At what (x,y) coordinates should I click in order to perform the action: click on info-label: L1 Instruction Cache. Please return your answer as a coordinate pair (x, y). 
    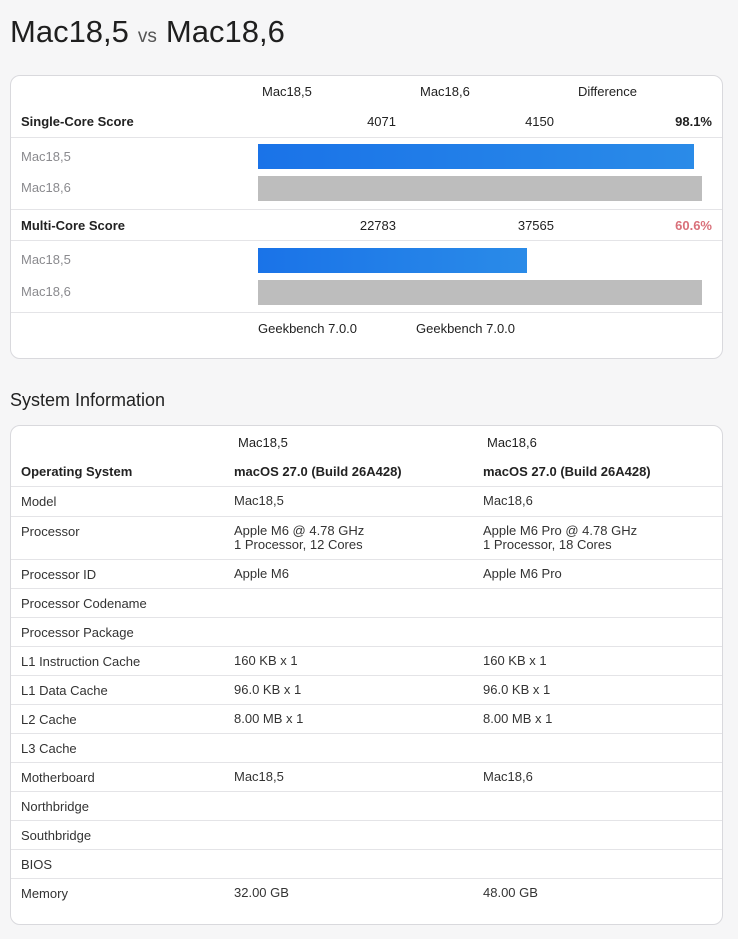
    Looking at the image, I should click on (81, 661).